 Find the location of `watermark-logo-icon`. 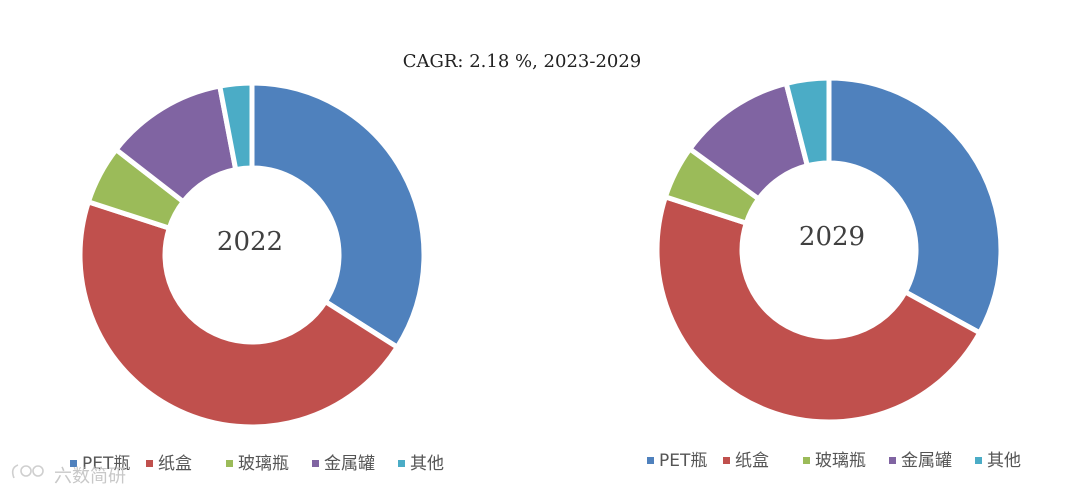

watermark-logo-icon is located at coordinates (27, 471).